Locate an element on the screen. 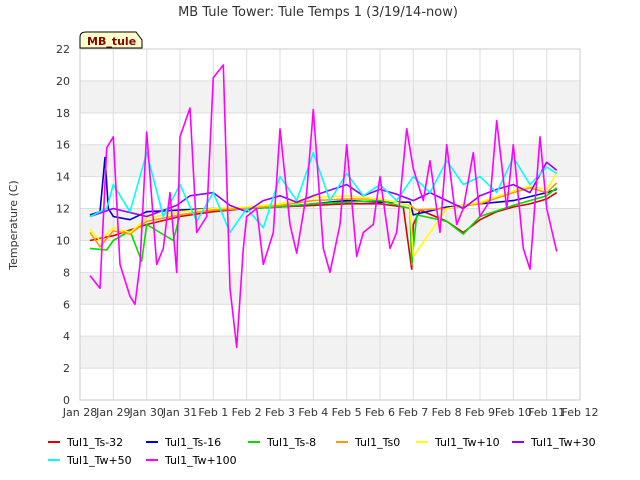  y-tick-label: 8 is located at coordinates (66, 272).